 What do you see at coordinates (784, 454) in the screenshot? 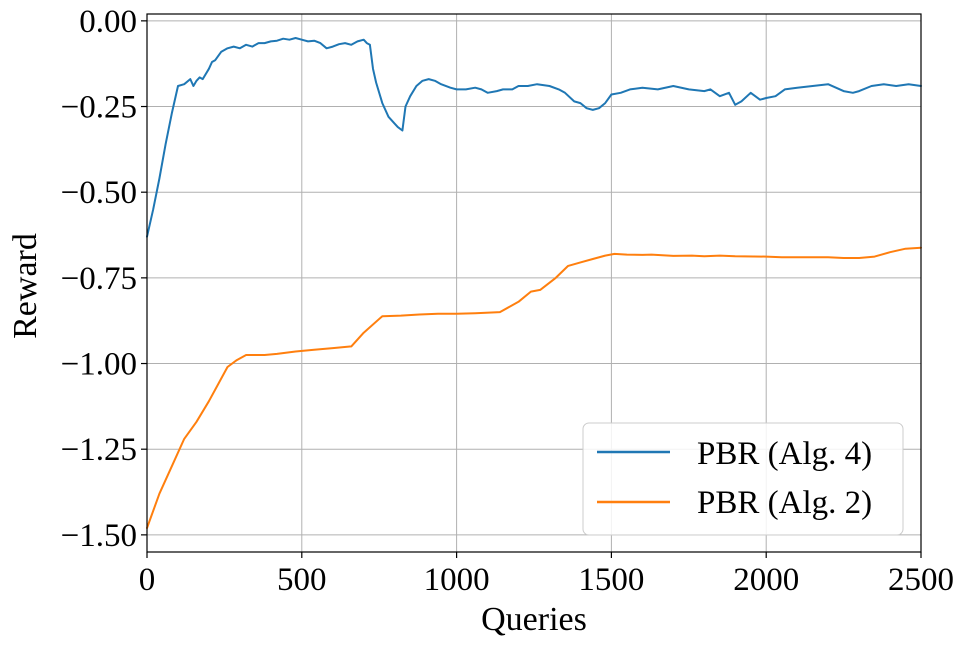
I see `legend-label-alg4: PBR (Alg. 4)` at bounding box center [784, 454].